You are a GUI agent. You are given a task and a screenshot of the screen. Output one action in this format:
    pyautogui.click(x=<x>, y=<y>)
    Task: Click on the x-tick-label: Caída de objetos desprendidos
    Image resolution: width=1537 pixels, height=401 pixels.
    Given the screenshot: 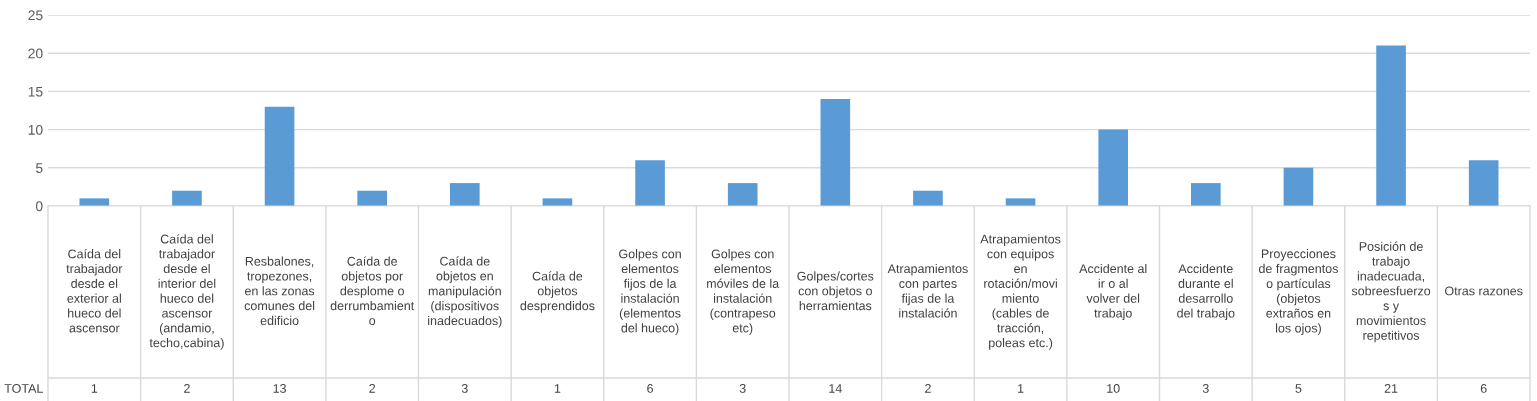 What is the action you would take?
    pyautogui.click(x=557, y=292)
    